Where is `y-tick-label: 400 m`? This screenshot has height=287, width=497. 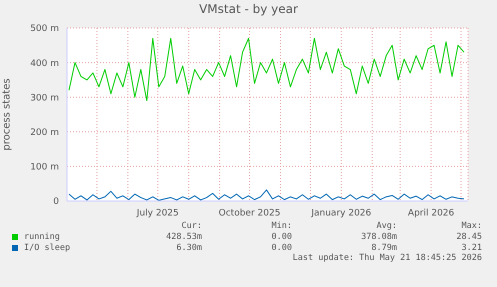
y-tick-label: 400 m is located at coordinates (44, 63).